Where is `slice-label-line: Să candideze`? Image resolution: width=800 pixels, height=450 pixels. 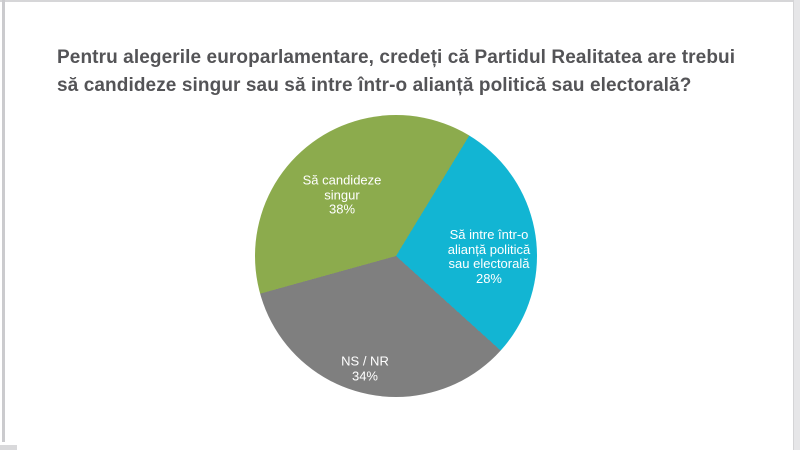 slice-label-line: Să candideze is located at coordinates (342, 180).